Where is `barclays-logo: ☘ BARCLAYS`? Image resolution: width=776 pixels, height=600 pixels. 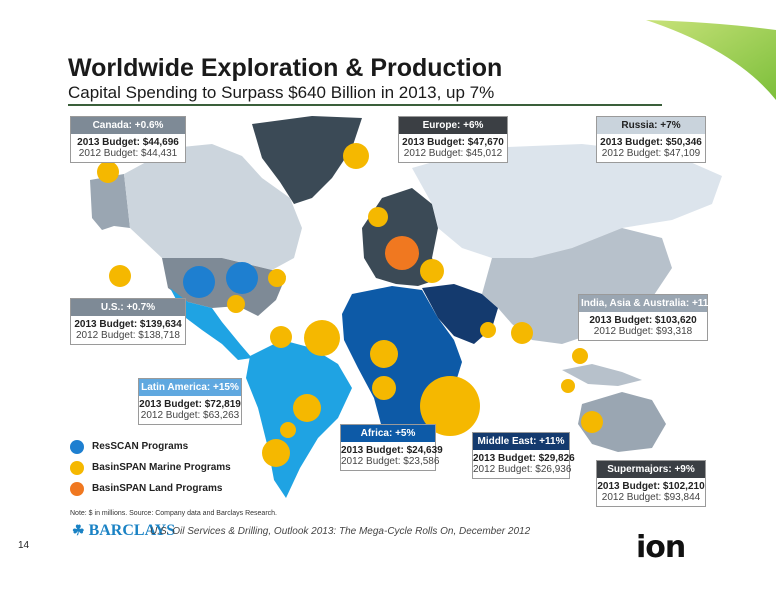
barclays-logo: ☘ BARCLAYS is located at coordinates (123, 531).